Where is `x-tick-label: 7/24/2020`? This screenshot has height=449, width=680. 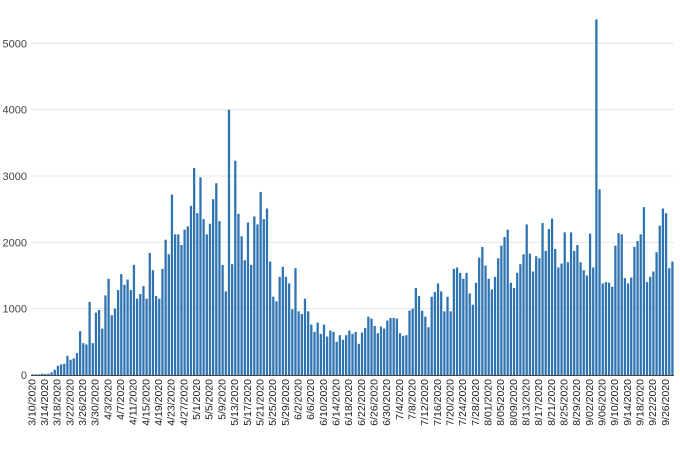 x-tick-label: 7/24/2020 is located at coordinates (463, 402).